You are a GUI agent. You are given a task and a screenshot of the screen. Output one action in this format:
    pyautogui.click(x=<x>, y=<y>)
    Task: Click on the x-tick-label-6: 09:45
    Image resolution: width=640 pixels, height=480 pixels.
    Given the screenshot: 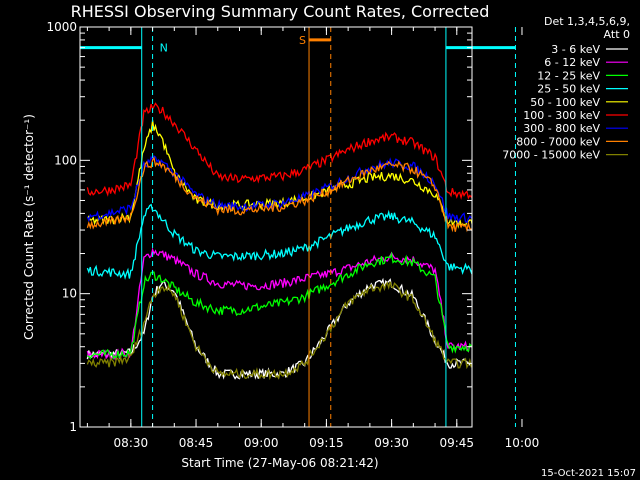 What is the action you would take?
    pyautogui.click(x=456, y=443)
    